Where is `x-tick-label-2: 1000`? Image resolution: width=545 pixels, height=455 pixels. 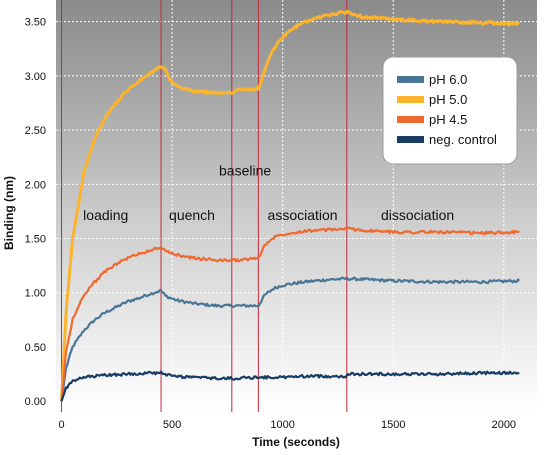 x-tick-label-2: 1000 is located at coordinates (282, 425).